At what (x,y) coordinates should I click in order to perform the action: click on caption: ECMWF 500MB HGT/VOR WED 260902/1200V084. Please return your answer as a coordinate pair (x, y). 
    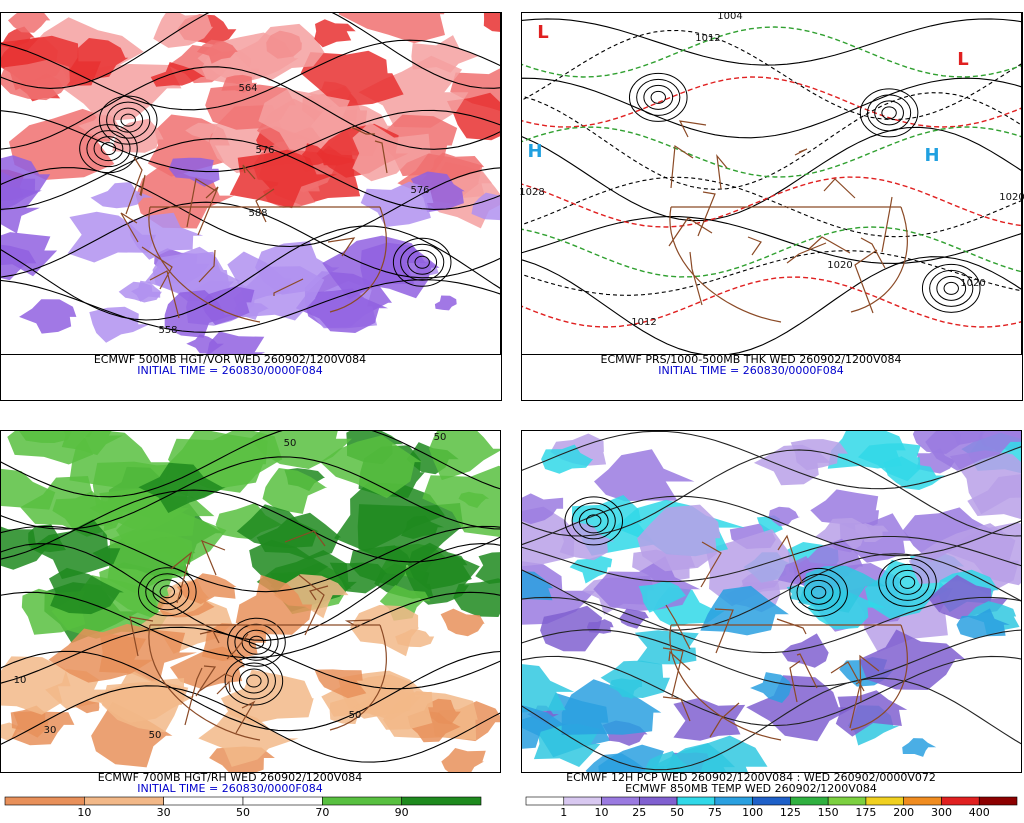
    Looking at the image, I should click on (230, 359).